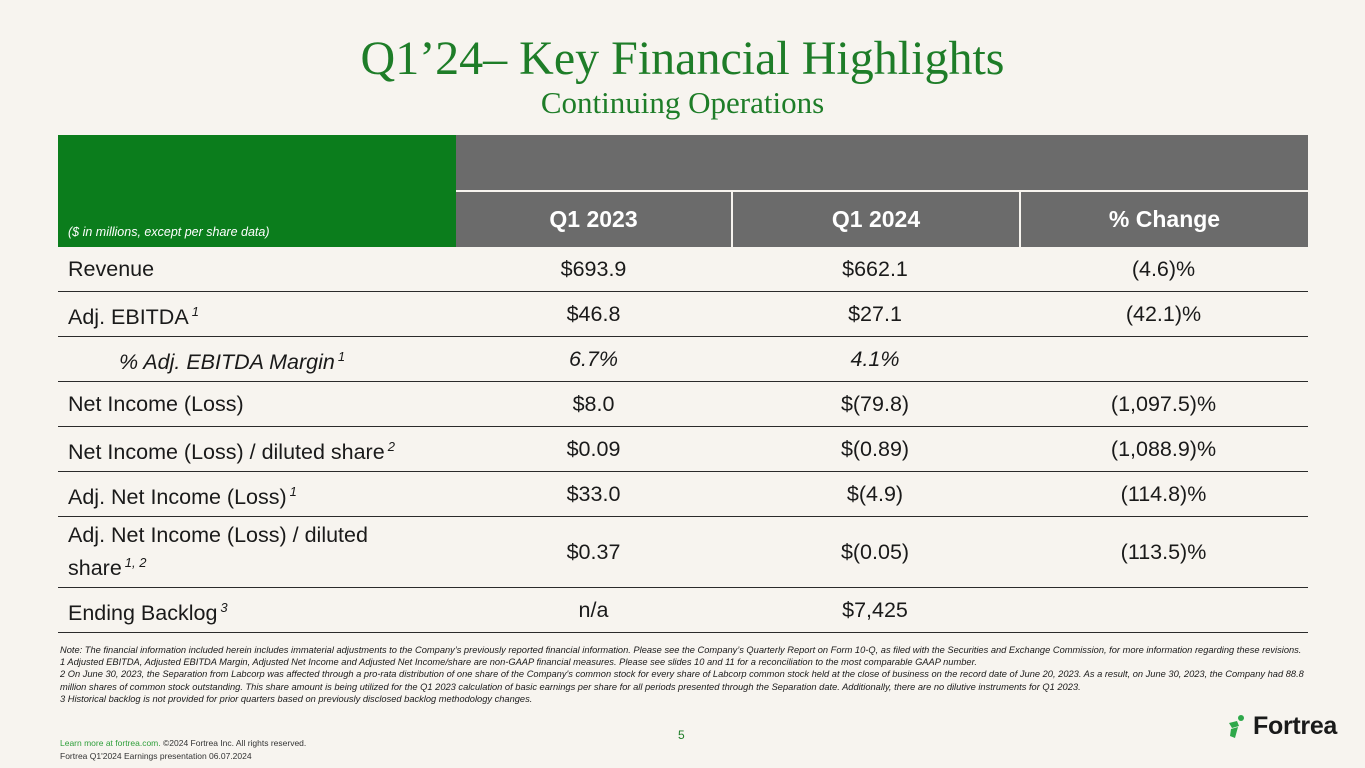  I want to click on cell-change: (42.1)%, so click(1163, 313).